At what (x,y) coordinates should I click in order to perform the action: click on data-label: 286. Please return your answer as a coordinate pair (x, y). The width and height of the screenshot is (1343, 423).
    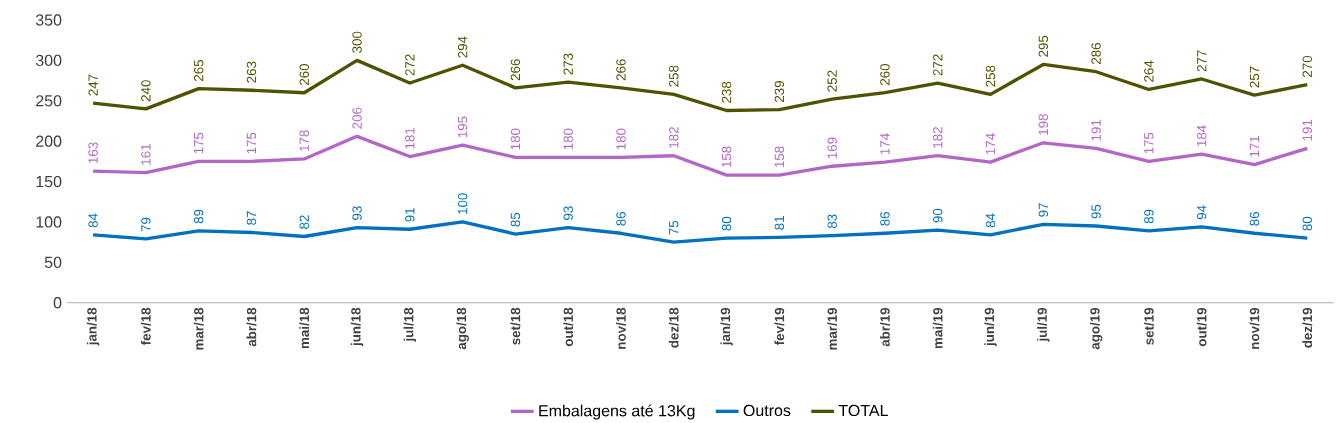
    Looking at the image, I should click on (1096, 54).